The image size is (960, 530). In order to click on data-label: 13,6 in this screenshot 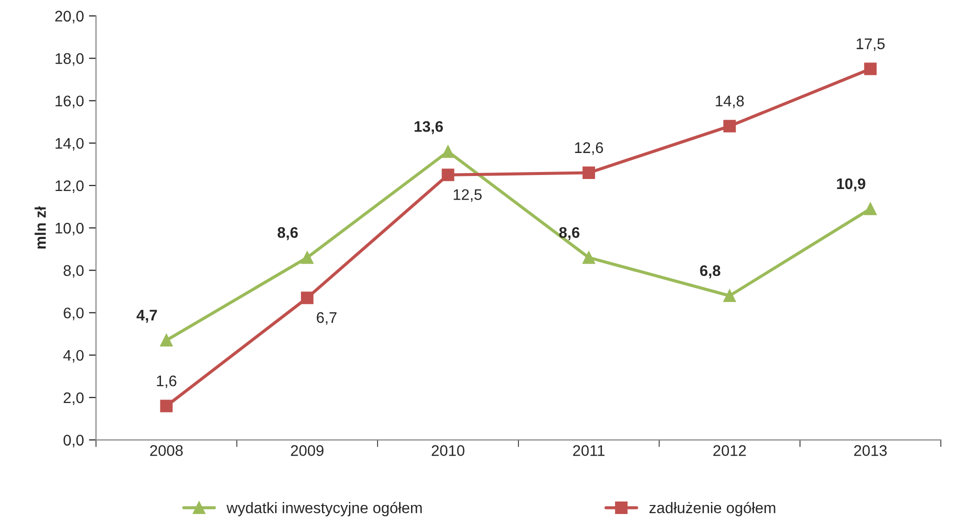, I will do `click(428, 127)`.